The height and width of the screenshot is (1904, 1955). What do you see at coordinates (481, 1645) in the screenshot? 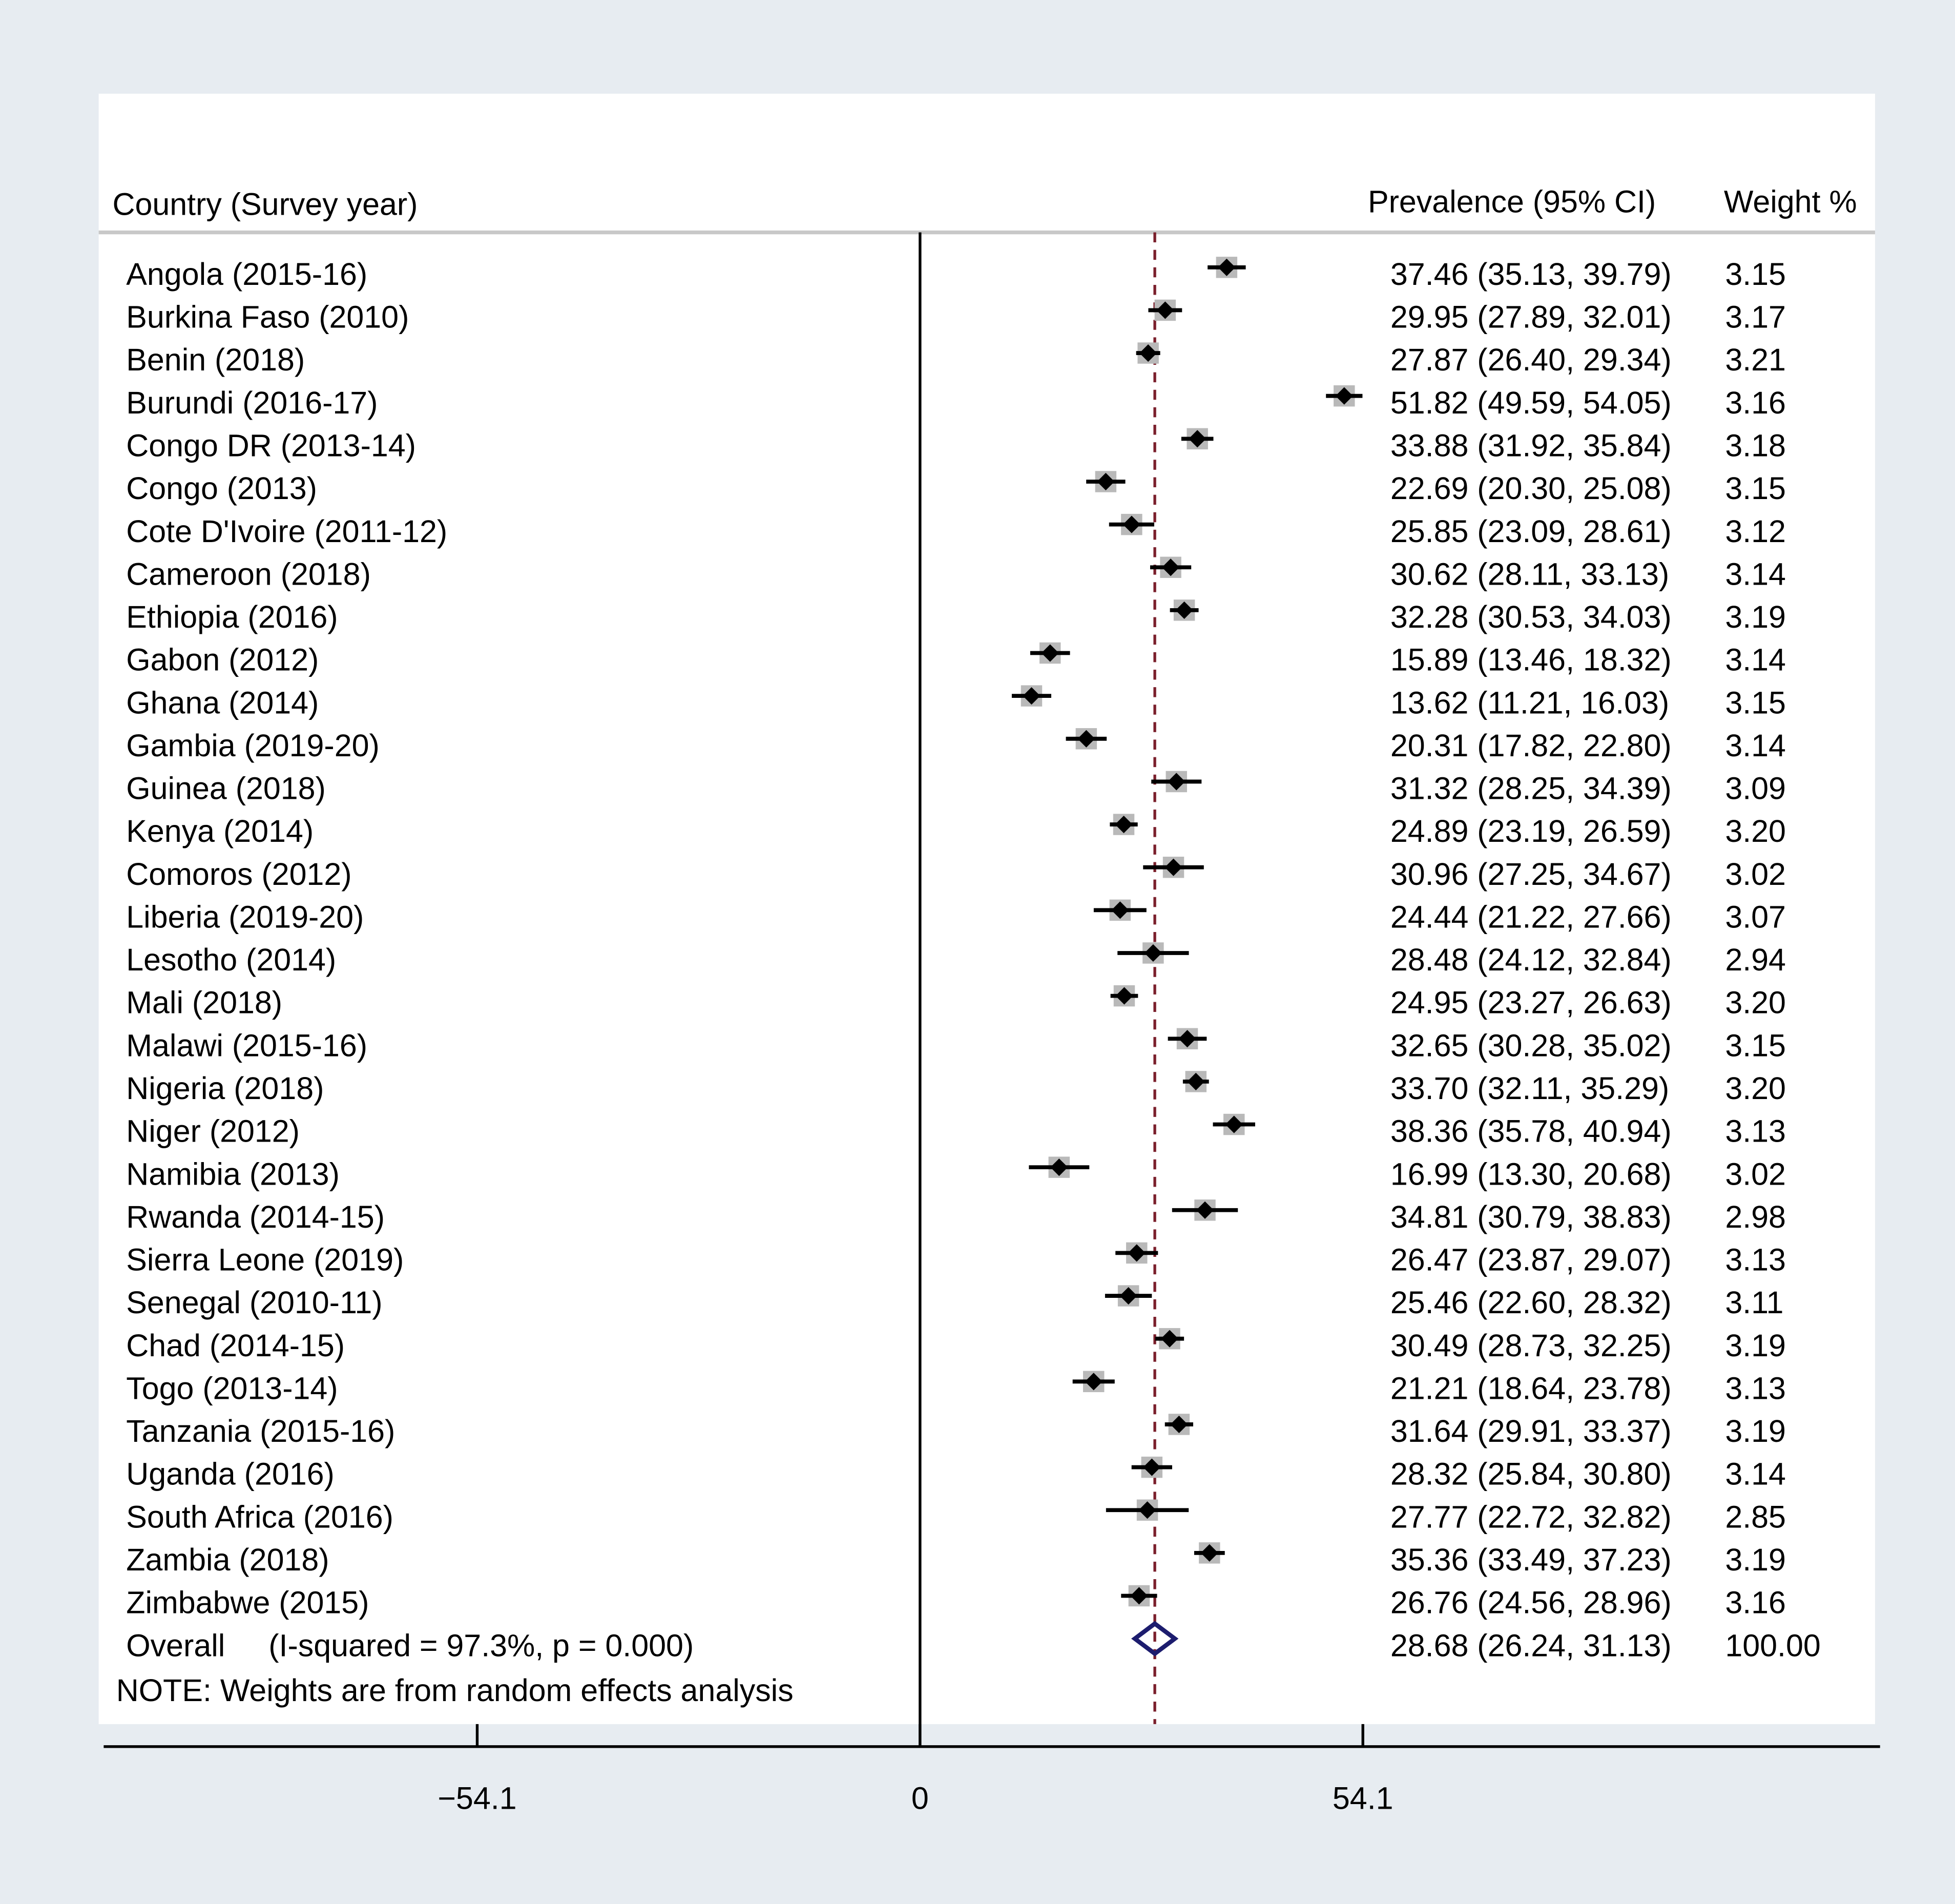
I see `overall-stats: (I-squared = 97.3%, p = 0.000)` at bounding box center [481, 1645].